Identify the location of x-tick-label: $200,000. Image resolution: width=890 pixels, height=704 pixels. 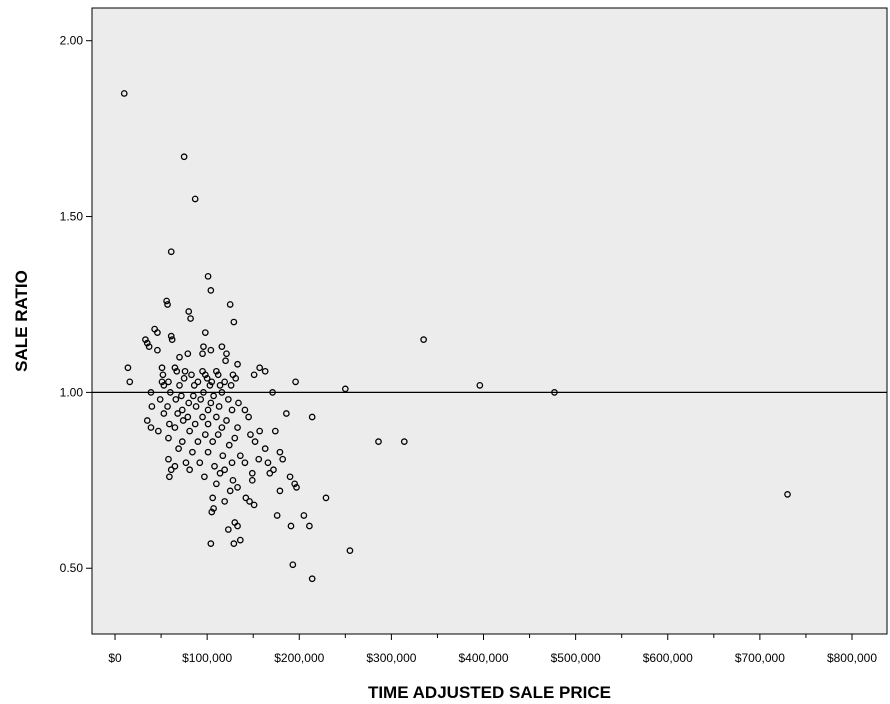
(299, 658).